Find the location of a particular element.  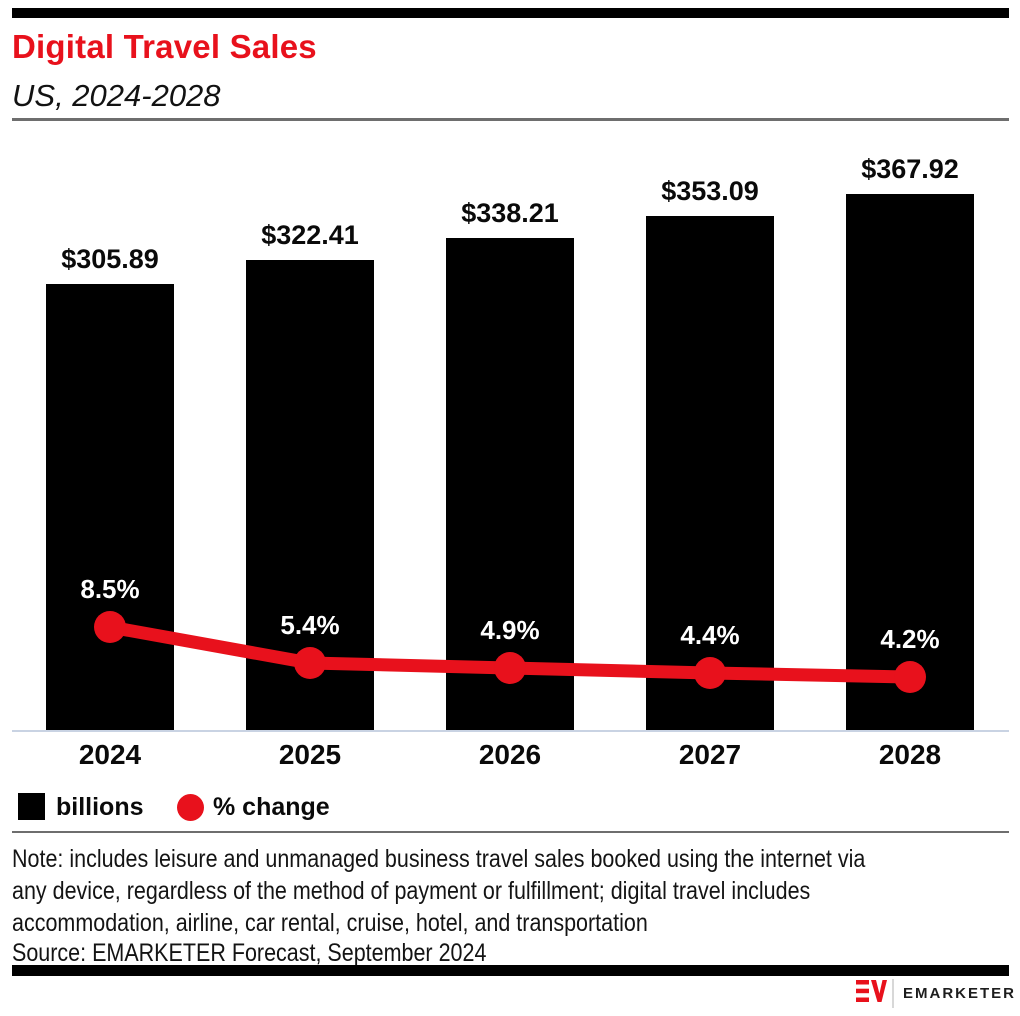

legend-swatch-billions is located at coordinates (31, 806).